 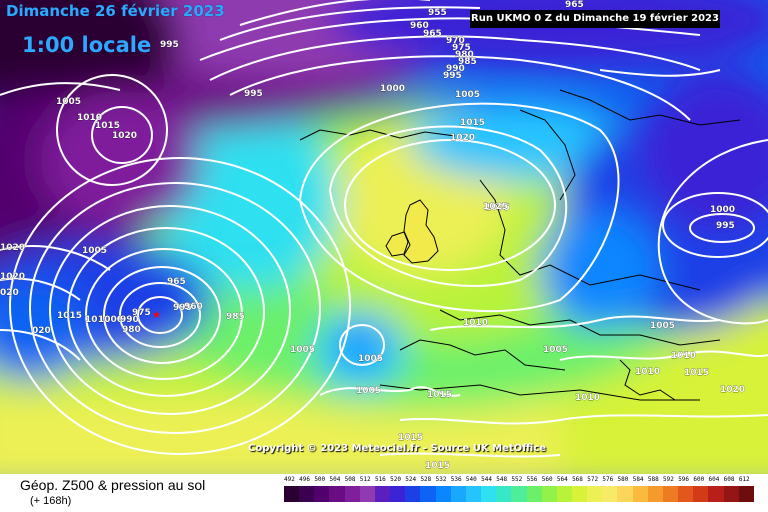 What do you see at coordinates (51, 501) in the screenshot?
I see `legend-subtitle: (+ 168h)` at bounding box center [51, 501].